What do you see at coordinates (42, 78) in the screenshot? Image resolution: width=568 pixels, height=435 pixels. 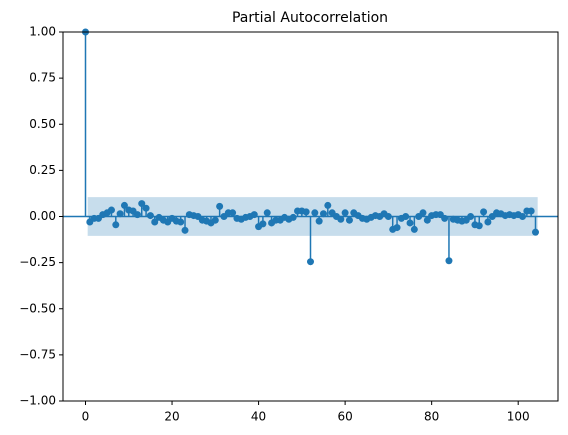 I see `y-tick-label: 0.75` at bounding box center [42, 78].